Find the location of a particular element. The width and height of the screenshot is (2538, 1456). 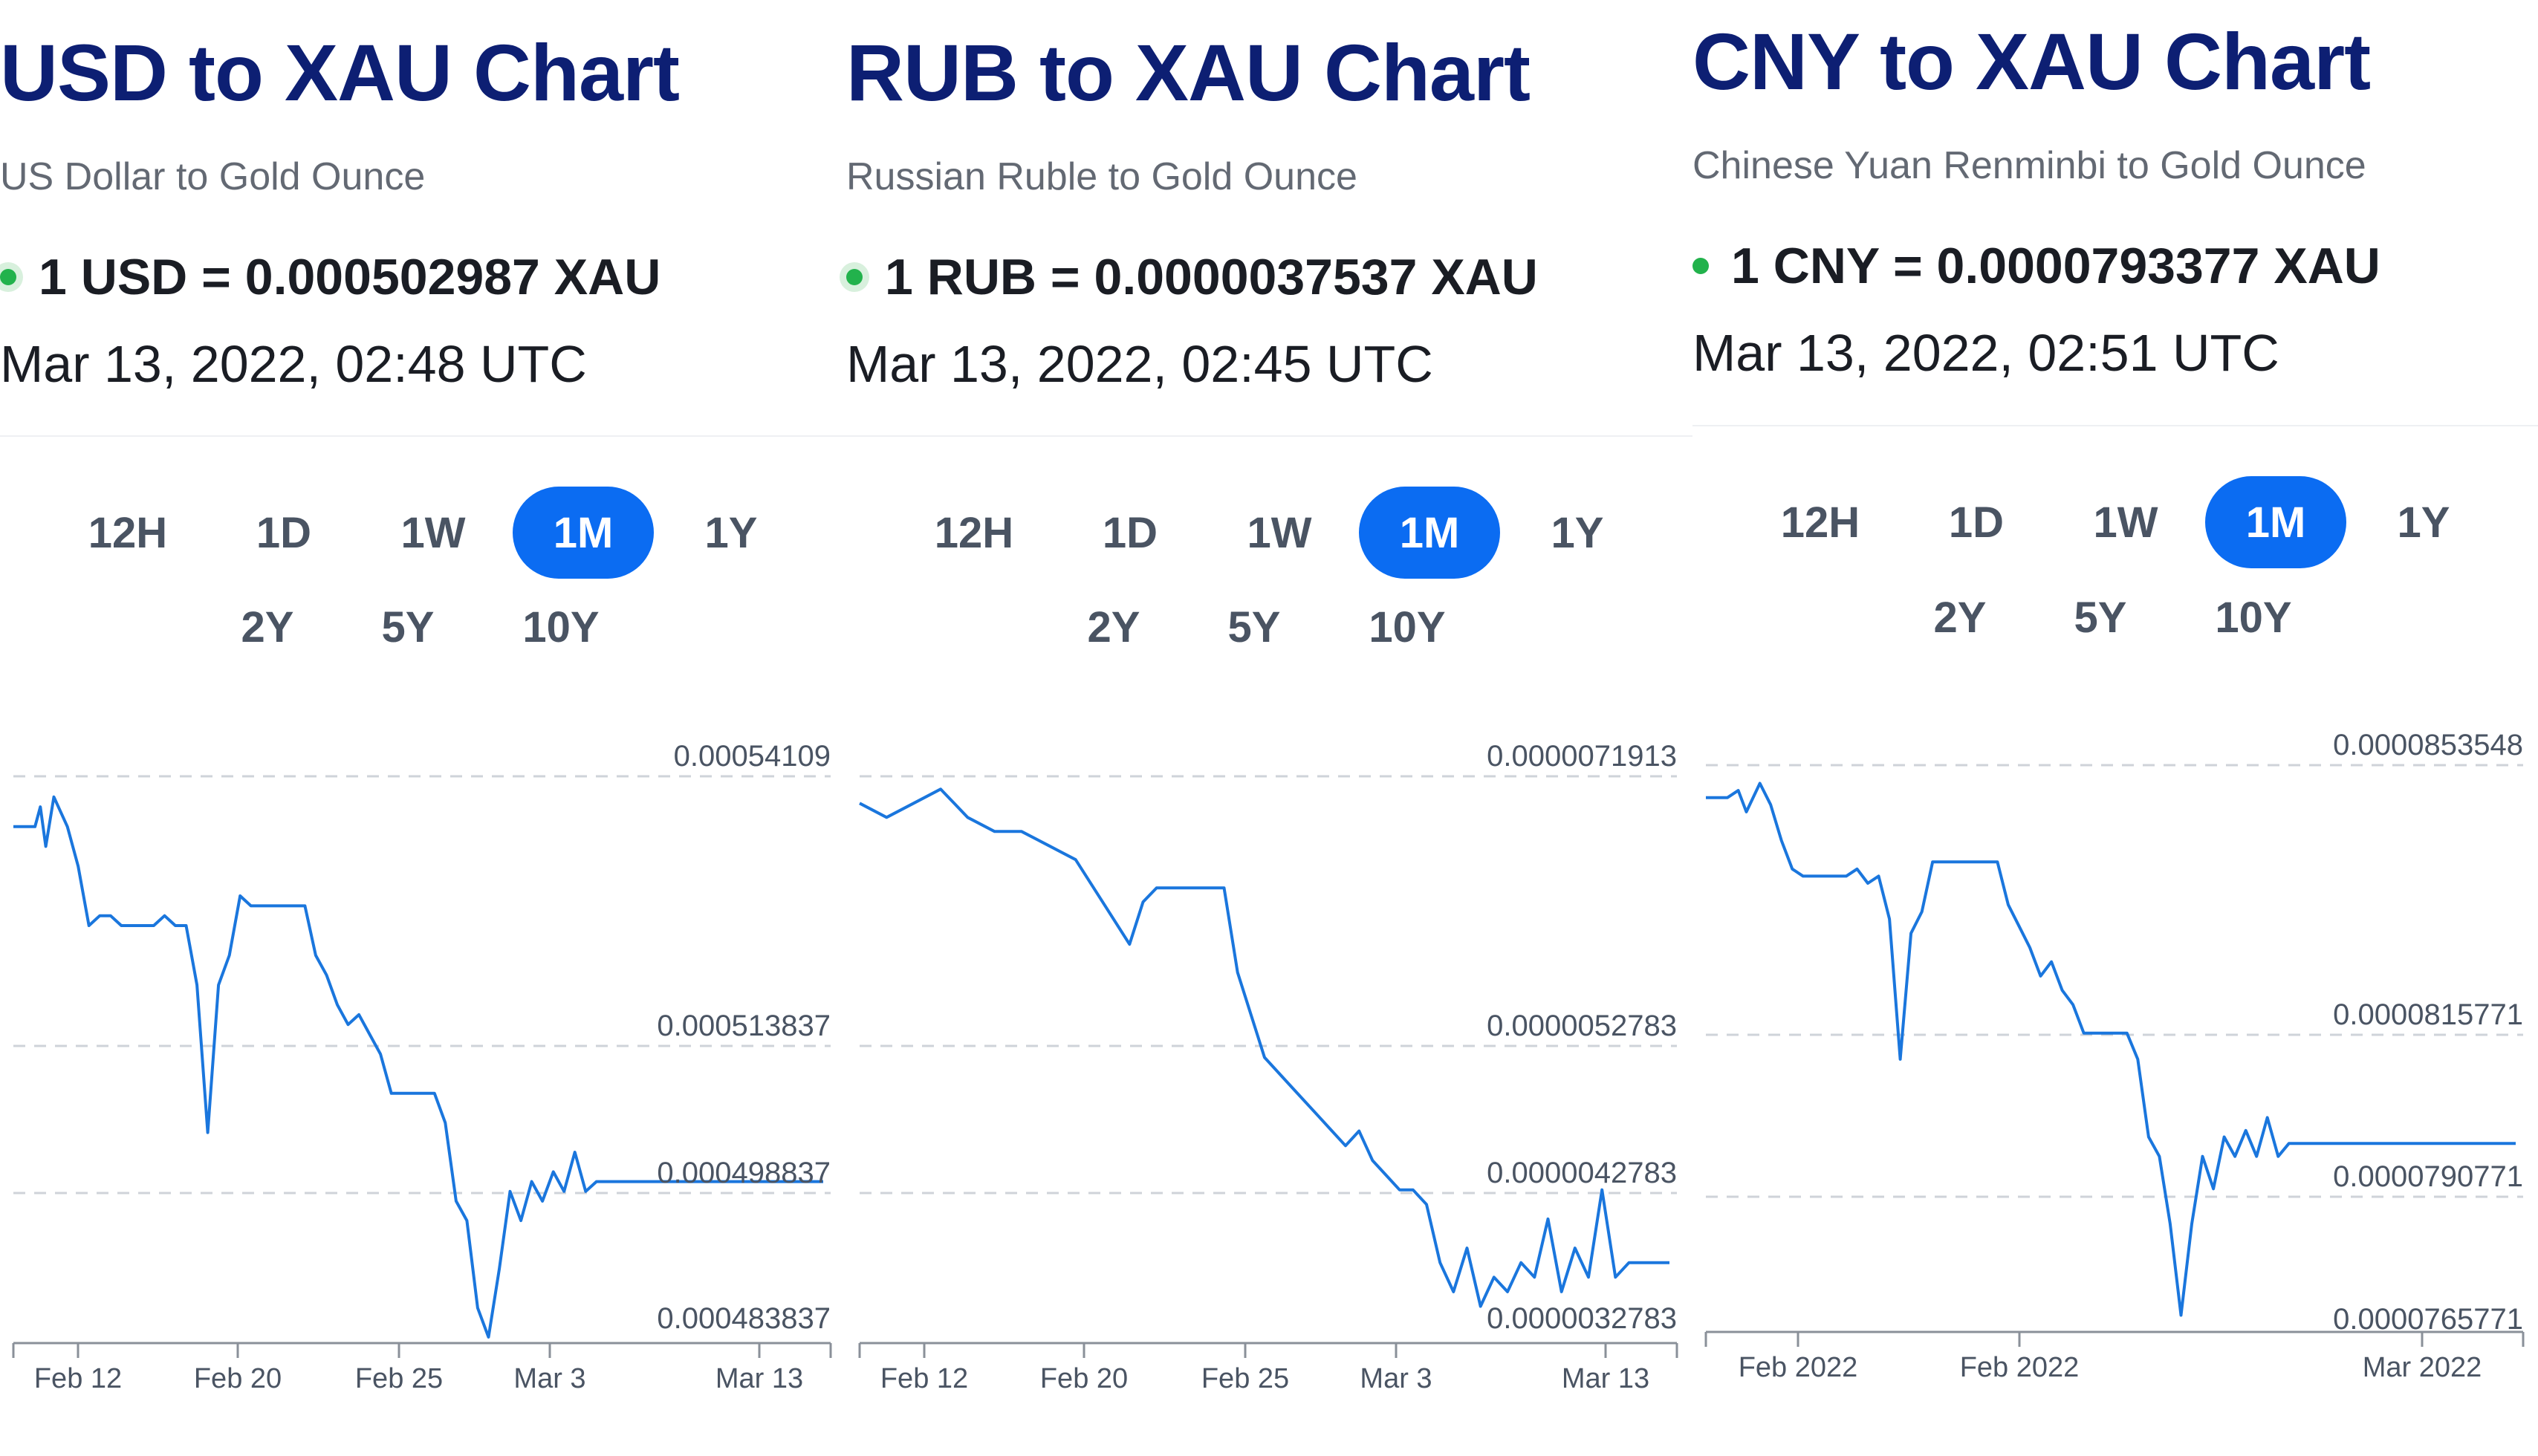

y-tick-label: 0.0000071913 is located at coordinates (1582, 756).